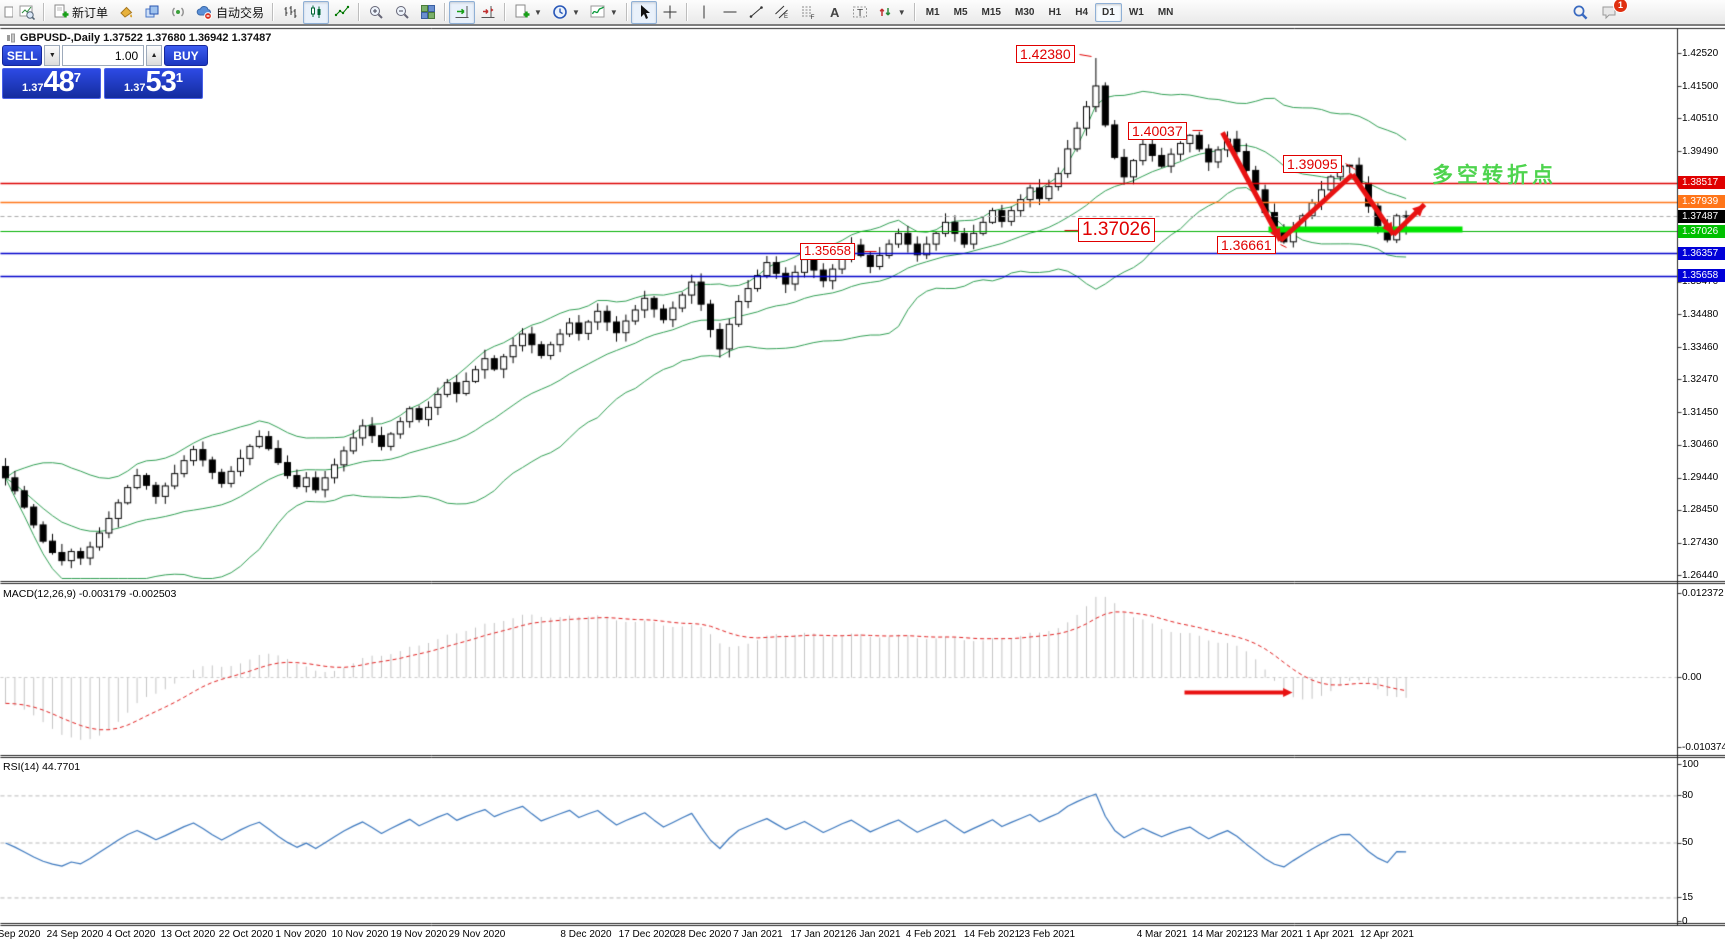 The width and height of the screenshot is (1725, 943). Describe the element at coordinates (1312, 164) in the screenshot. I see `price-label-object-1.39095: 1.39095` at that location.